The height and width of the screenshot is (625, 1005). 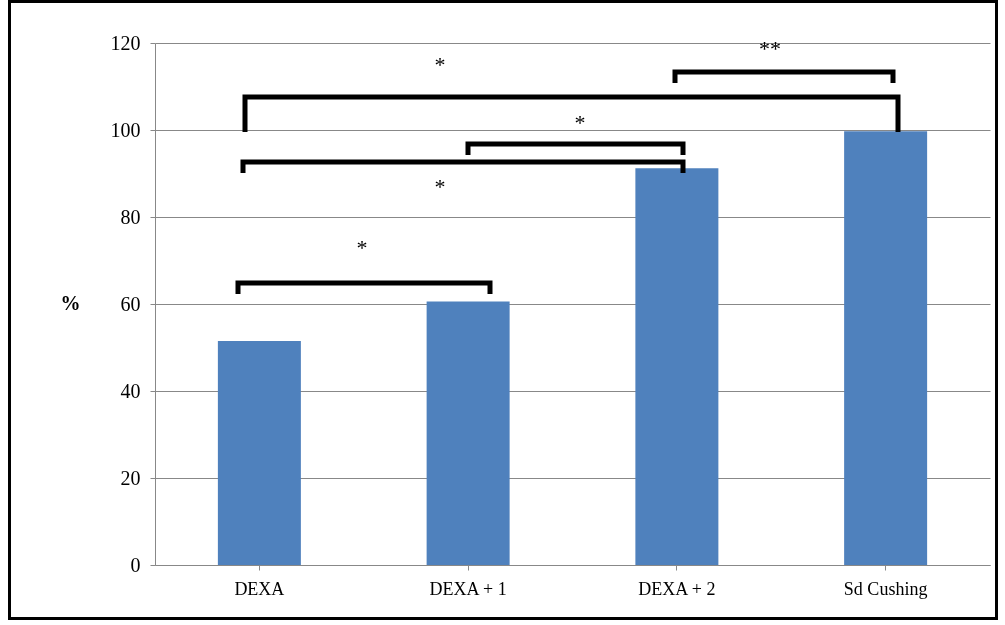 I want to click on x-tick-label: DEXA + 2, so click(x=677, y=588).